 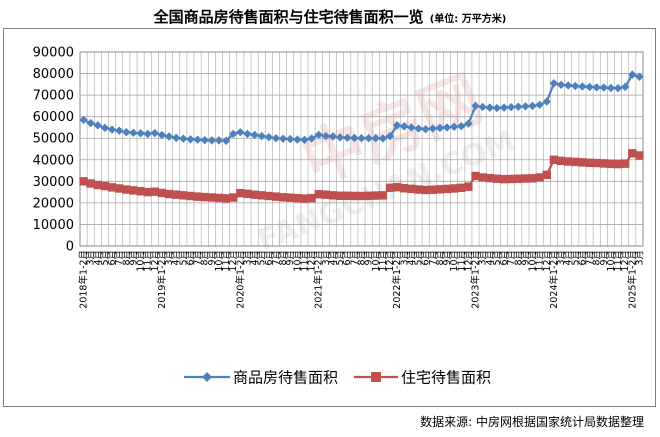 I want to click on x-tick-label: 8月, so click(x=440, y=258).